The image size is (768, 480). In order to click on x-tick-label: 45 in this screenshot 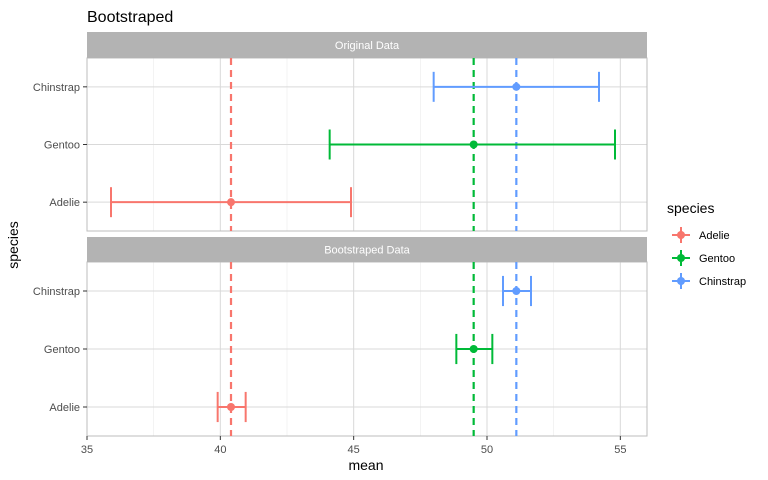, I will do `click(354, 450)`.